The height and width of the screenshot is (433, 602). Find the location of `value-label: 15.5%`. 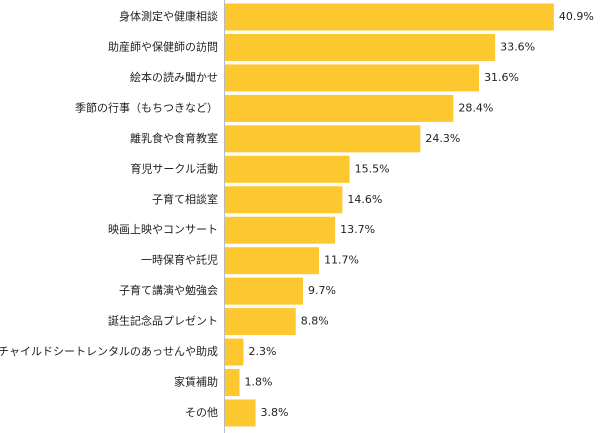

value-label: 15.5% is located at coordinates (372, 168).